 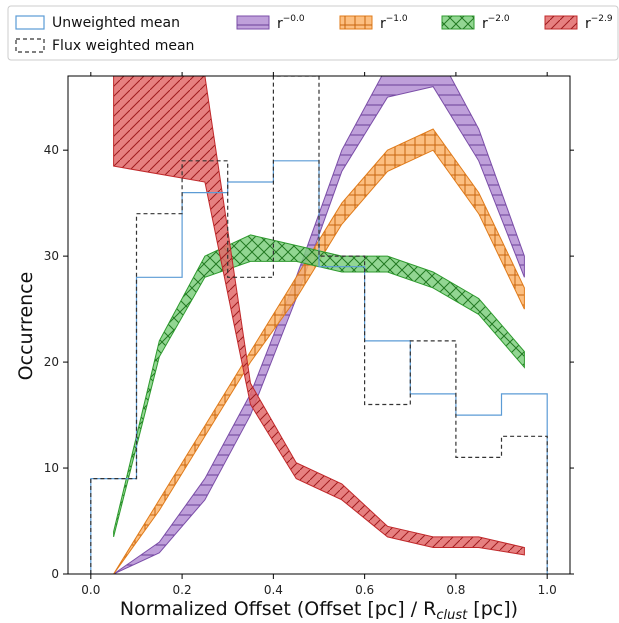 What do you see at coordinates (394, 23) in the screenshot?
I see `legend-label-band-1: r−1.0` at bounding box center [394, 23].